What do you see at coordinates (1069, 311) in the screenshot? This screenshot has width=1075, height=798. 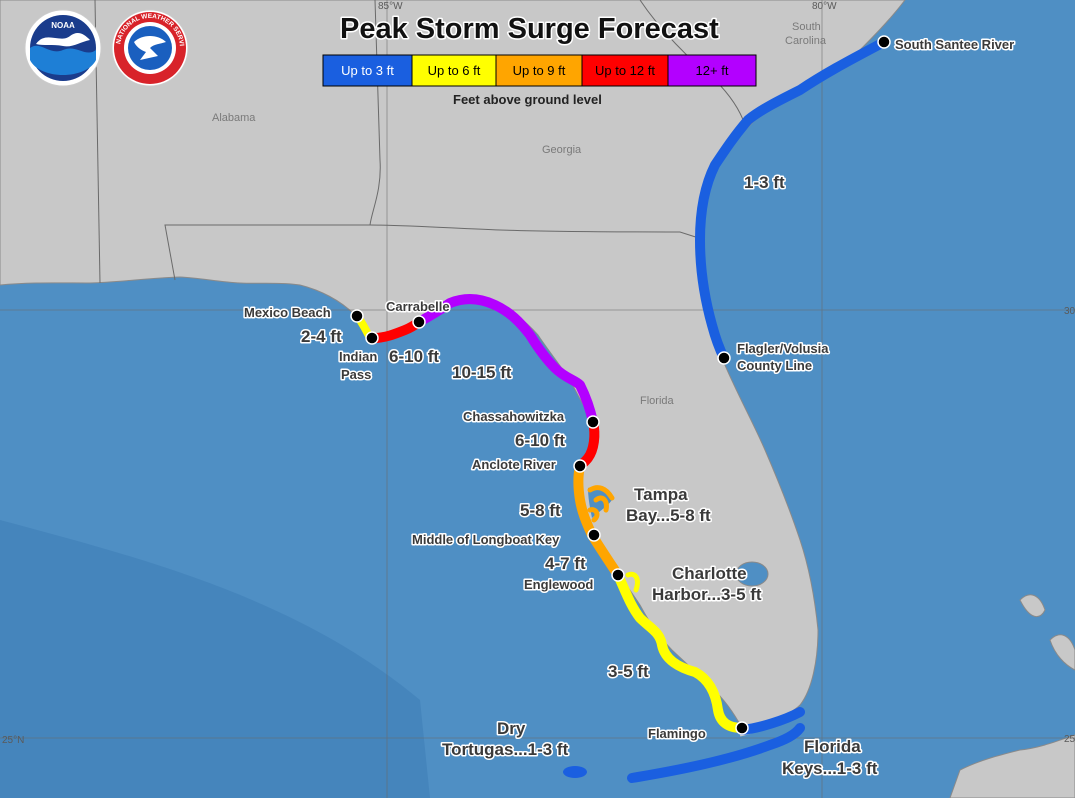 I see `lat-30-right-label: 30` at bounding box center [1069, 311].